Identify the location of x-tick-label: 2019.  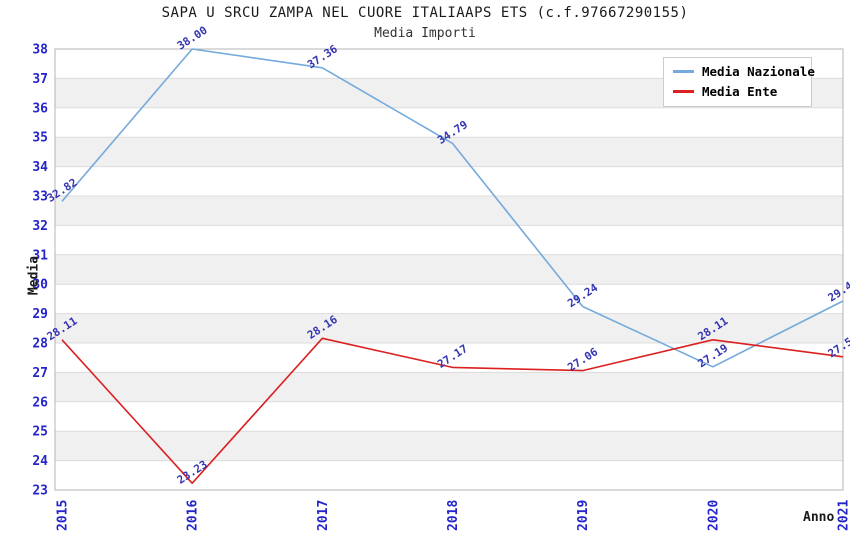
(583, 515).